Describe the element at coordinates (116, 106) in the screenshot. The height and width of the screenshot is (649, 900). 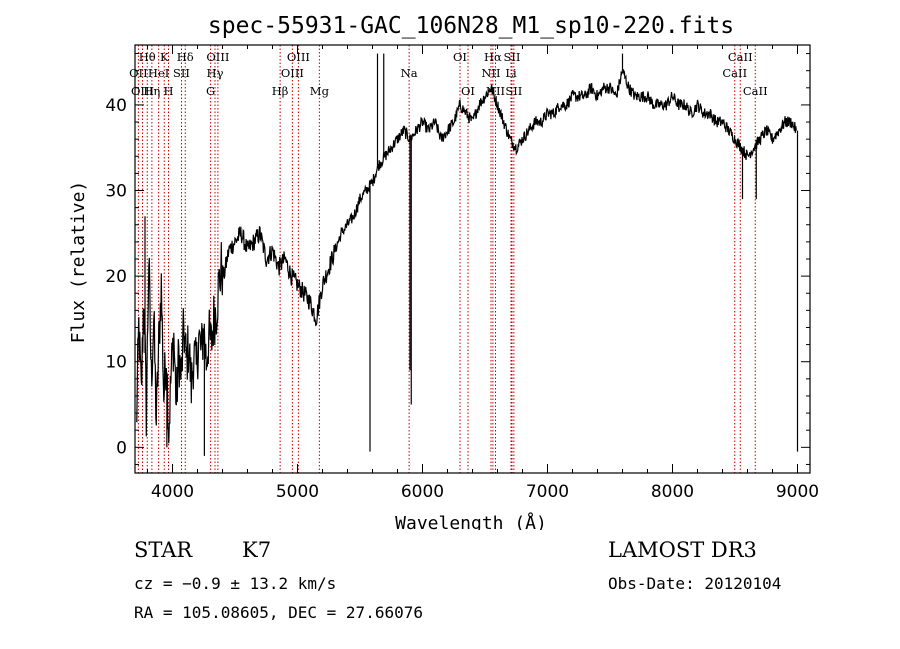
I see `y-tick-label: 40` at that location.